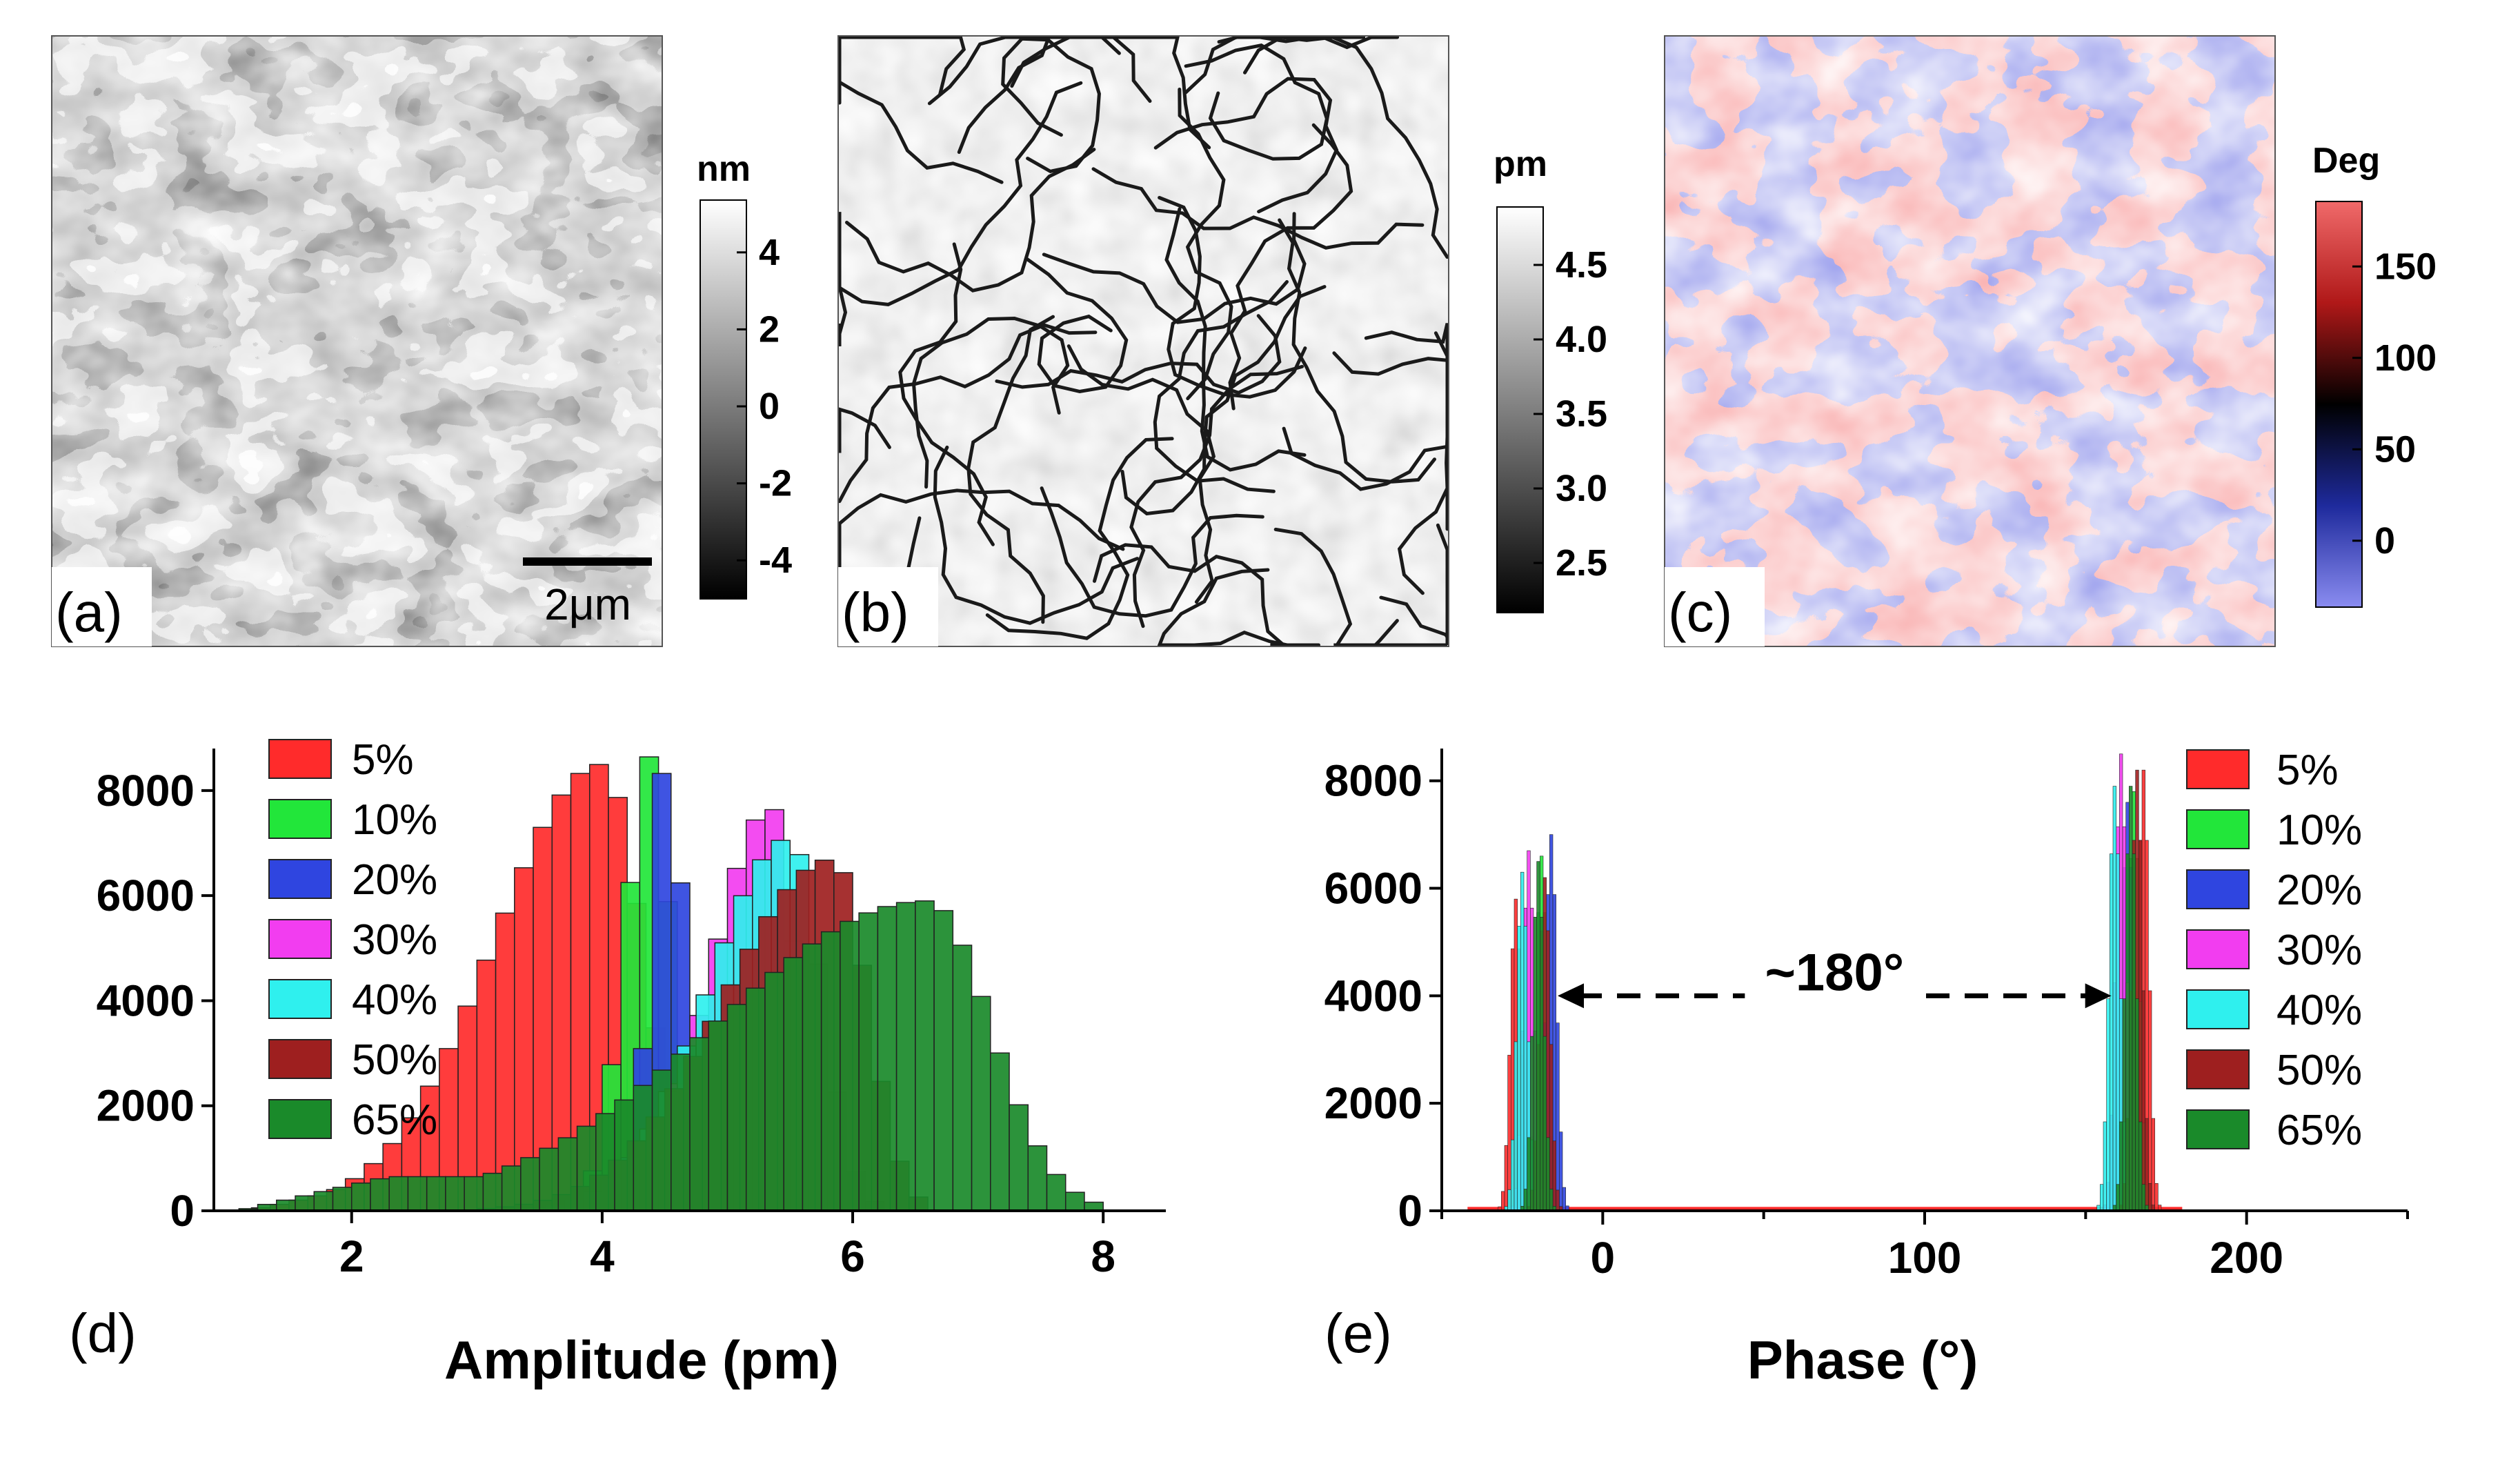 The width and height of the screenshot is (2520, 1484). What do you see at coordinates (2395, 449) in the screenshot?
I see `colorbar-c-tick-label: 50` at bounding box center [2395, 449].